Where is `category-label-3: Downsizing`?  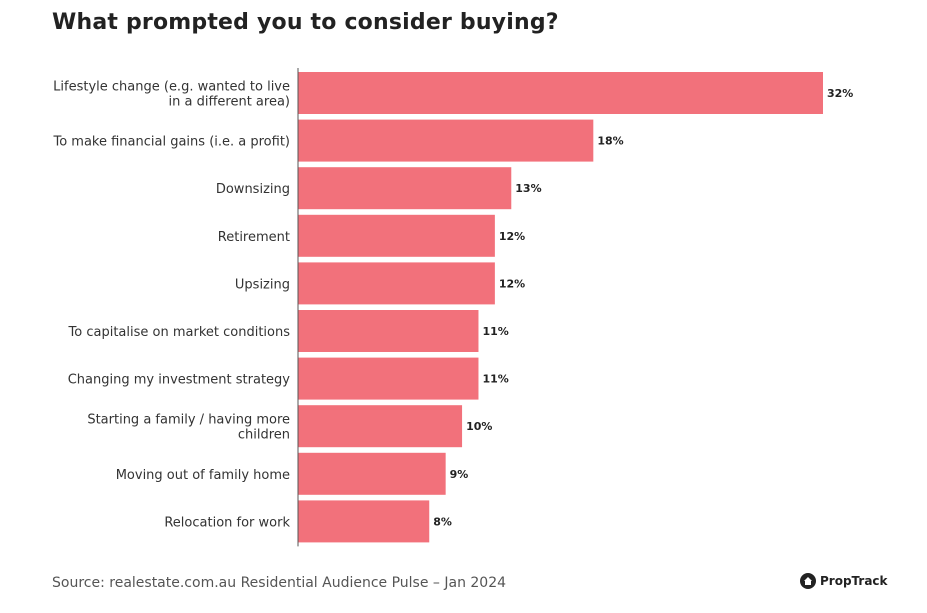
category-label-3: Downsizing is located at coordinates (253, 189).